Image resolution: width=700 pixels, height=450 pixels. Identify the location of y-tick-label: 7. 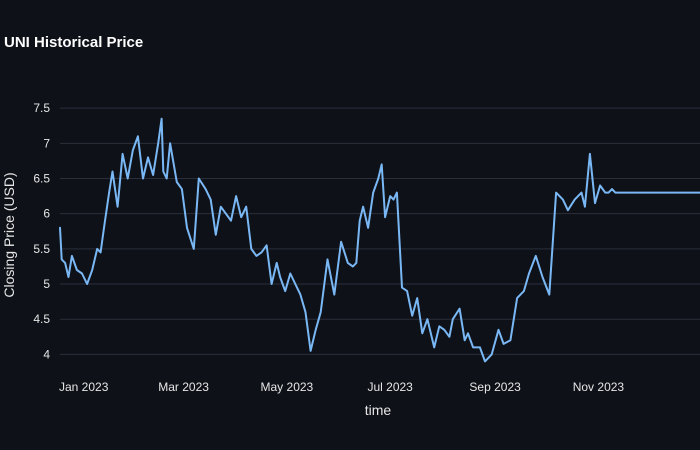
(46, 143).